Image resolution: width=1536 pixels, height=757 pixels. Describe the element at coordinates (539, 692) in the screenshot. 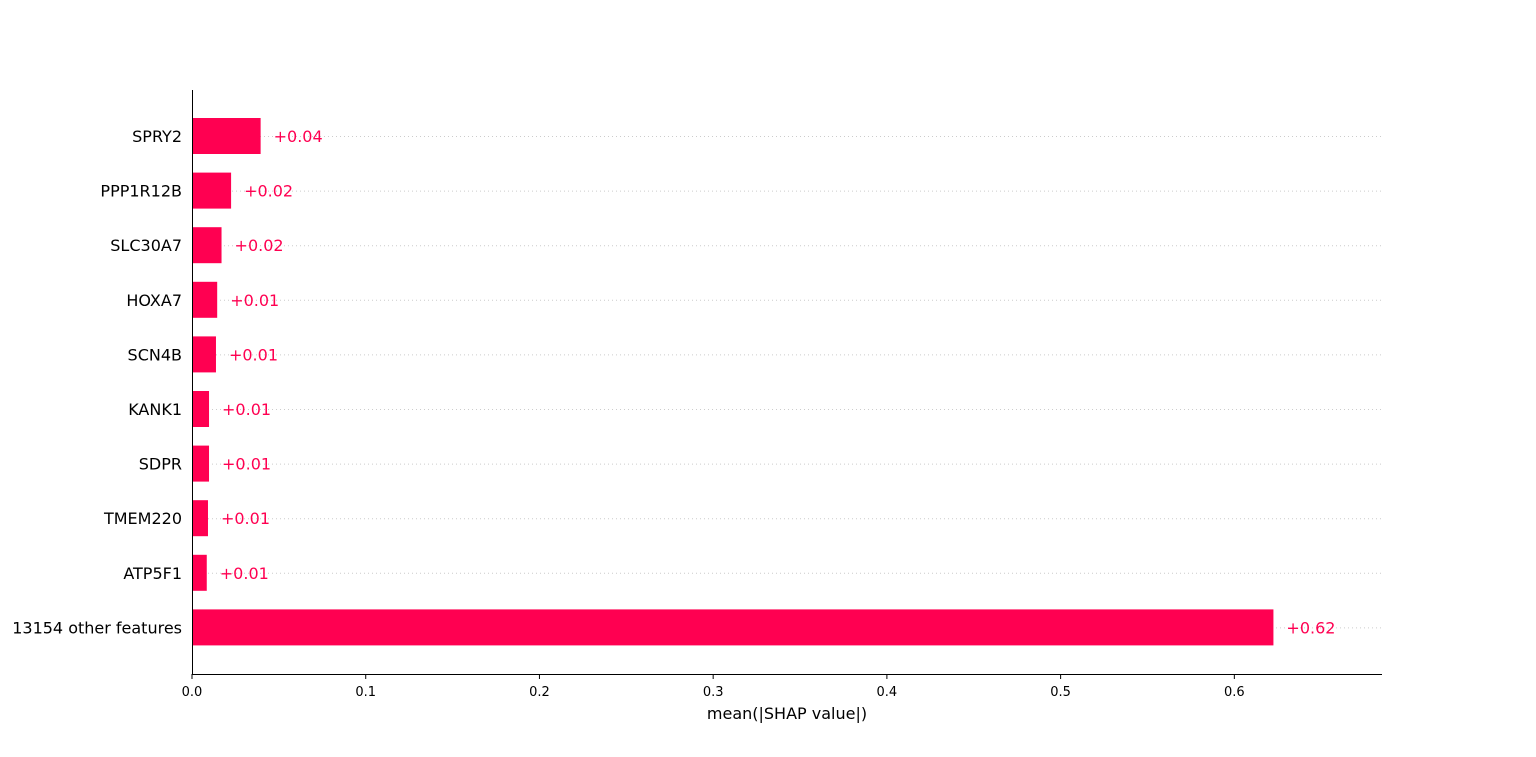

I see `x-tick-label: 0.2` at that location.